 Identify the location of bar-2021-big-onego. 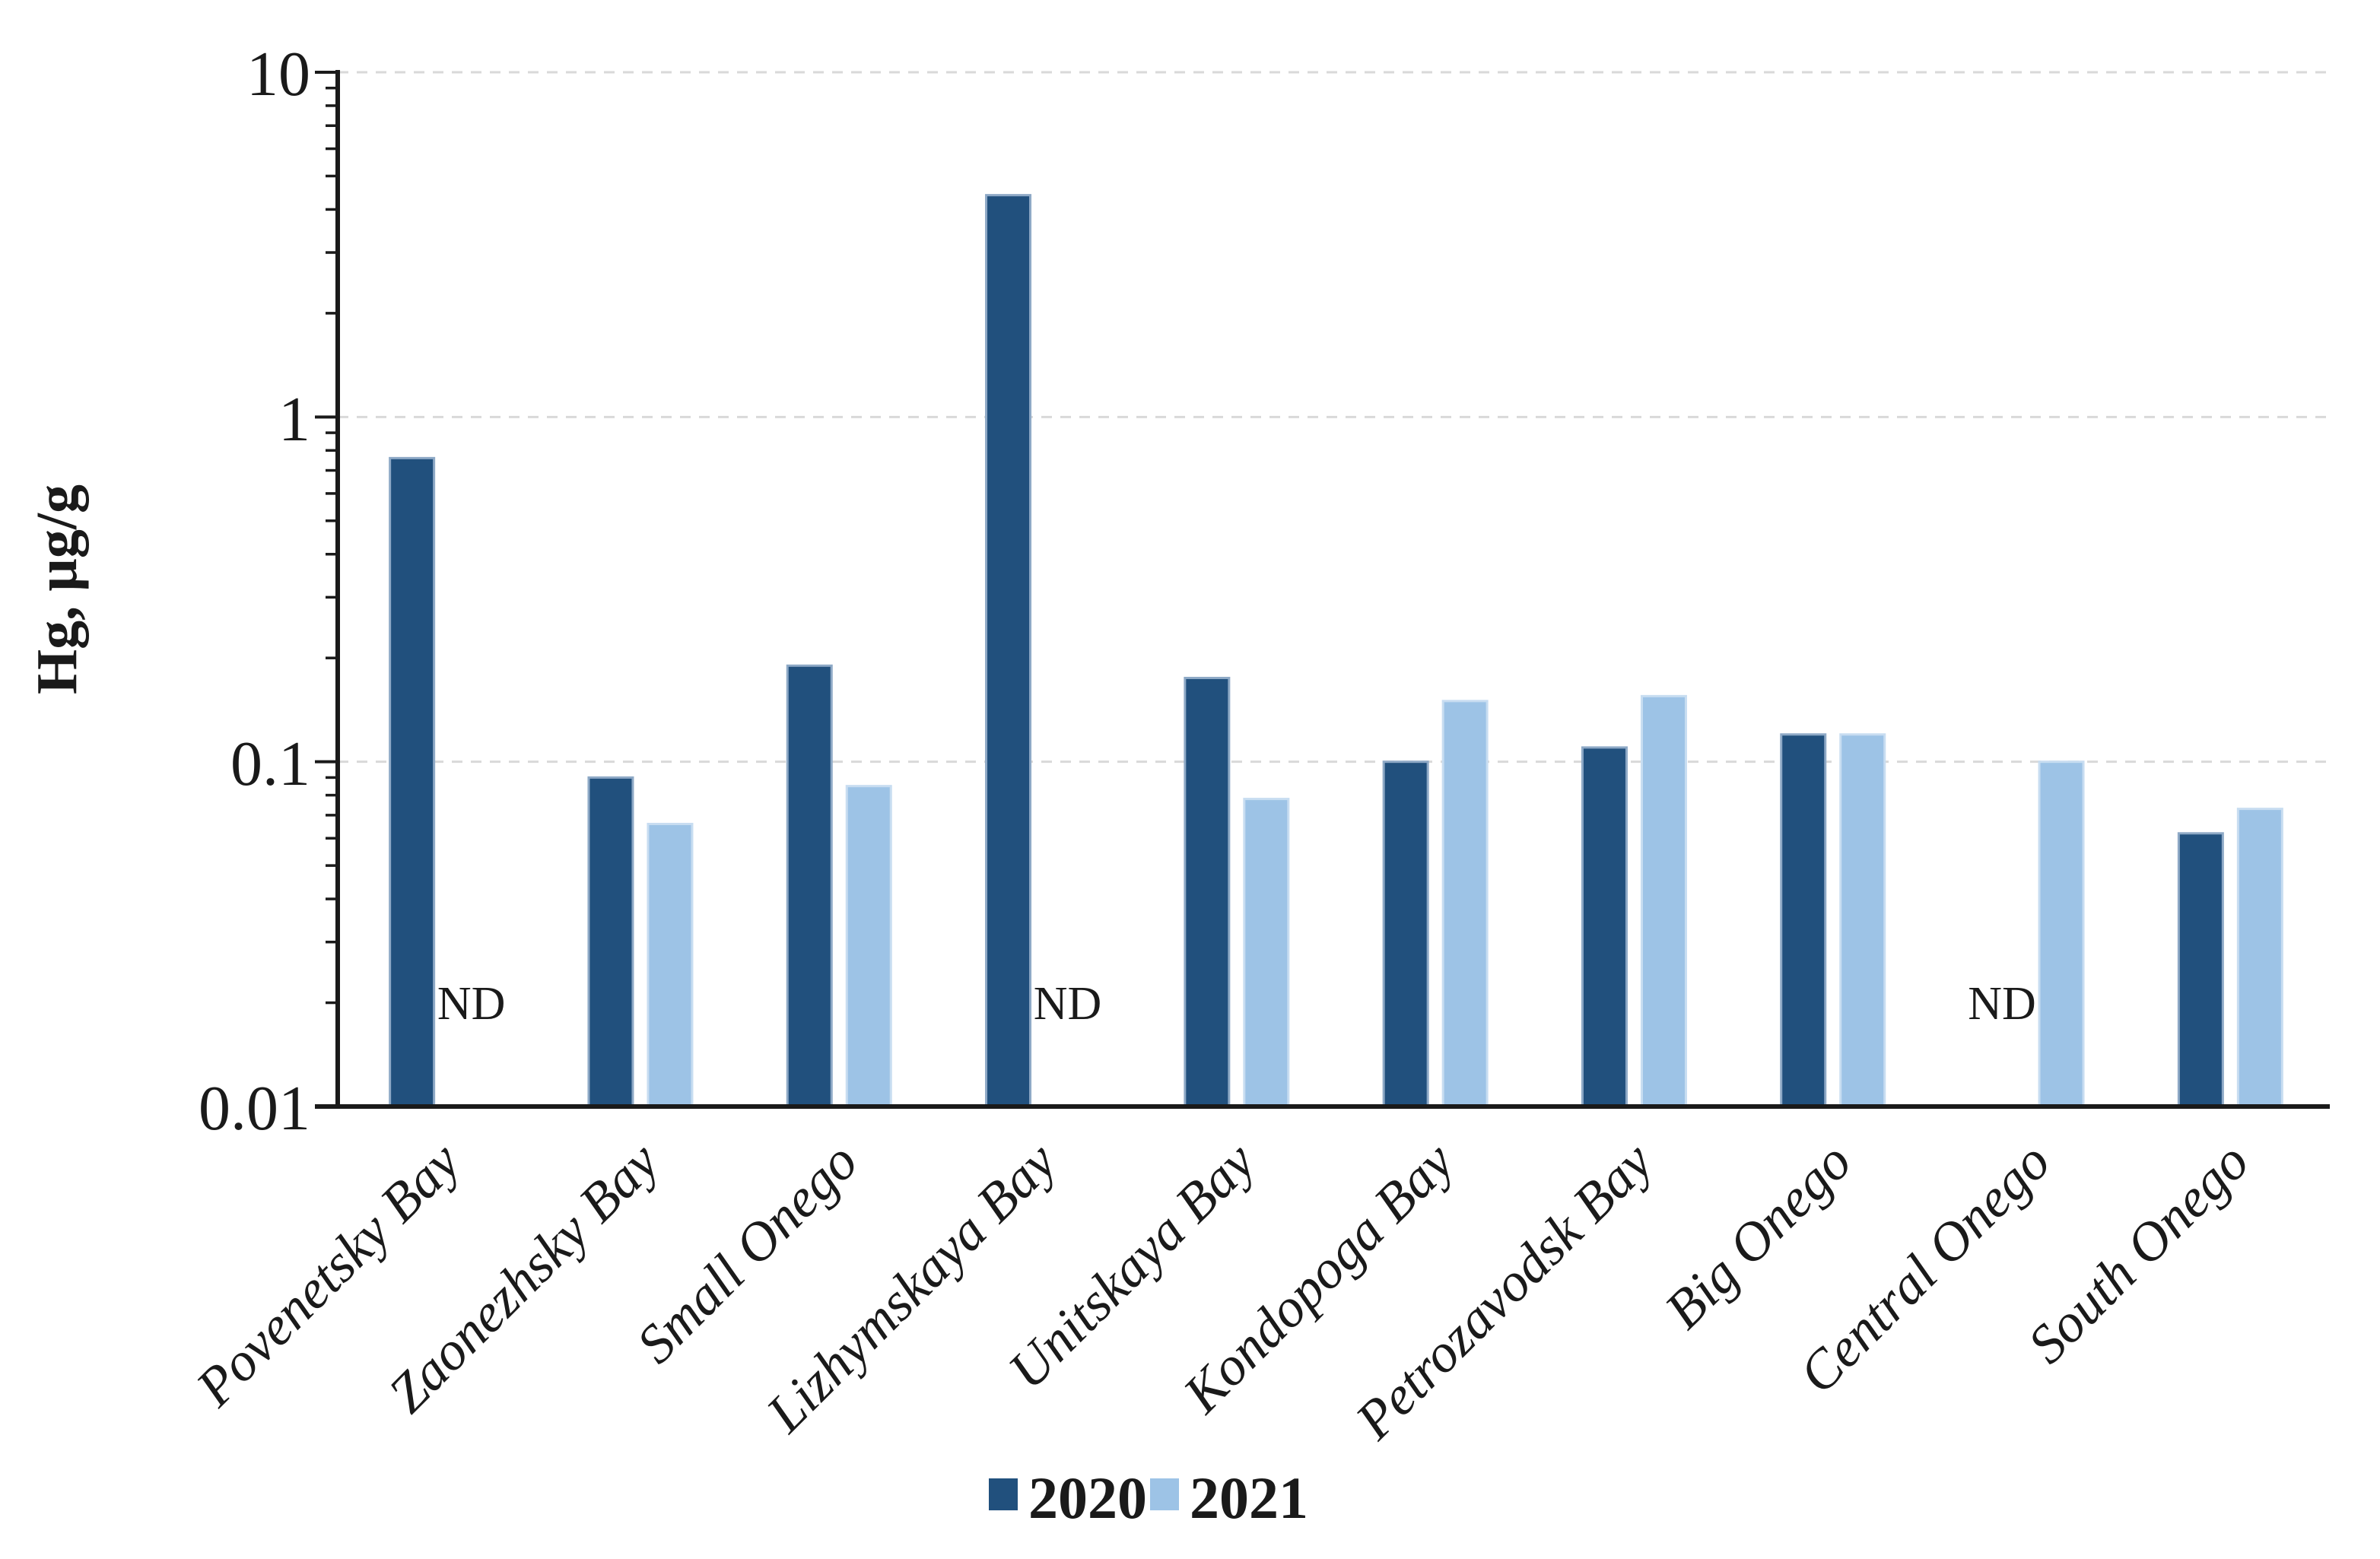
(1862, 920).